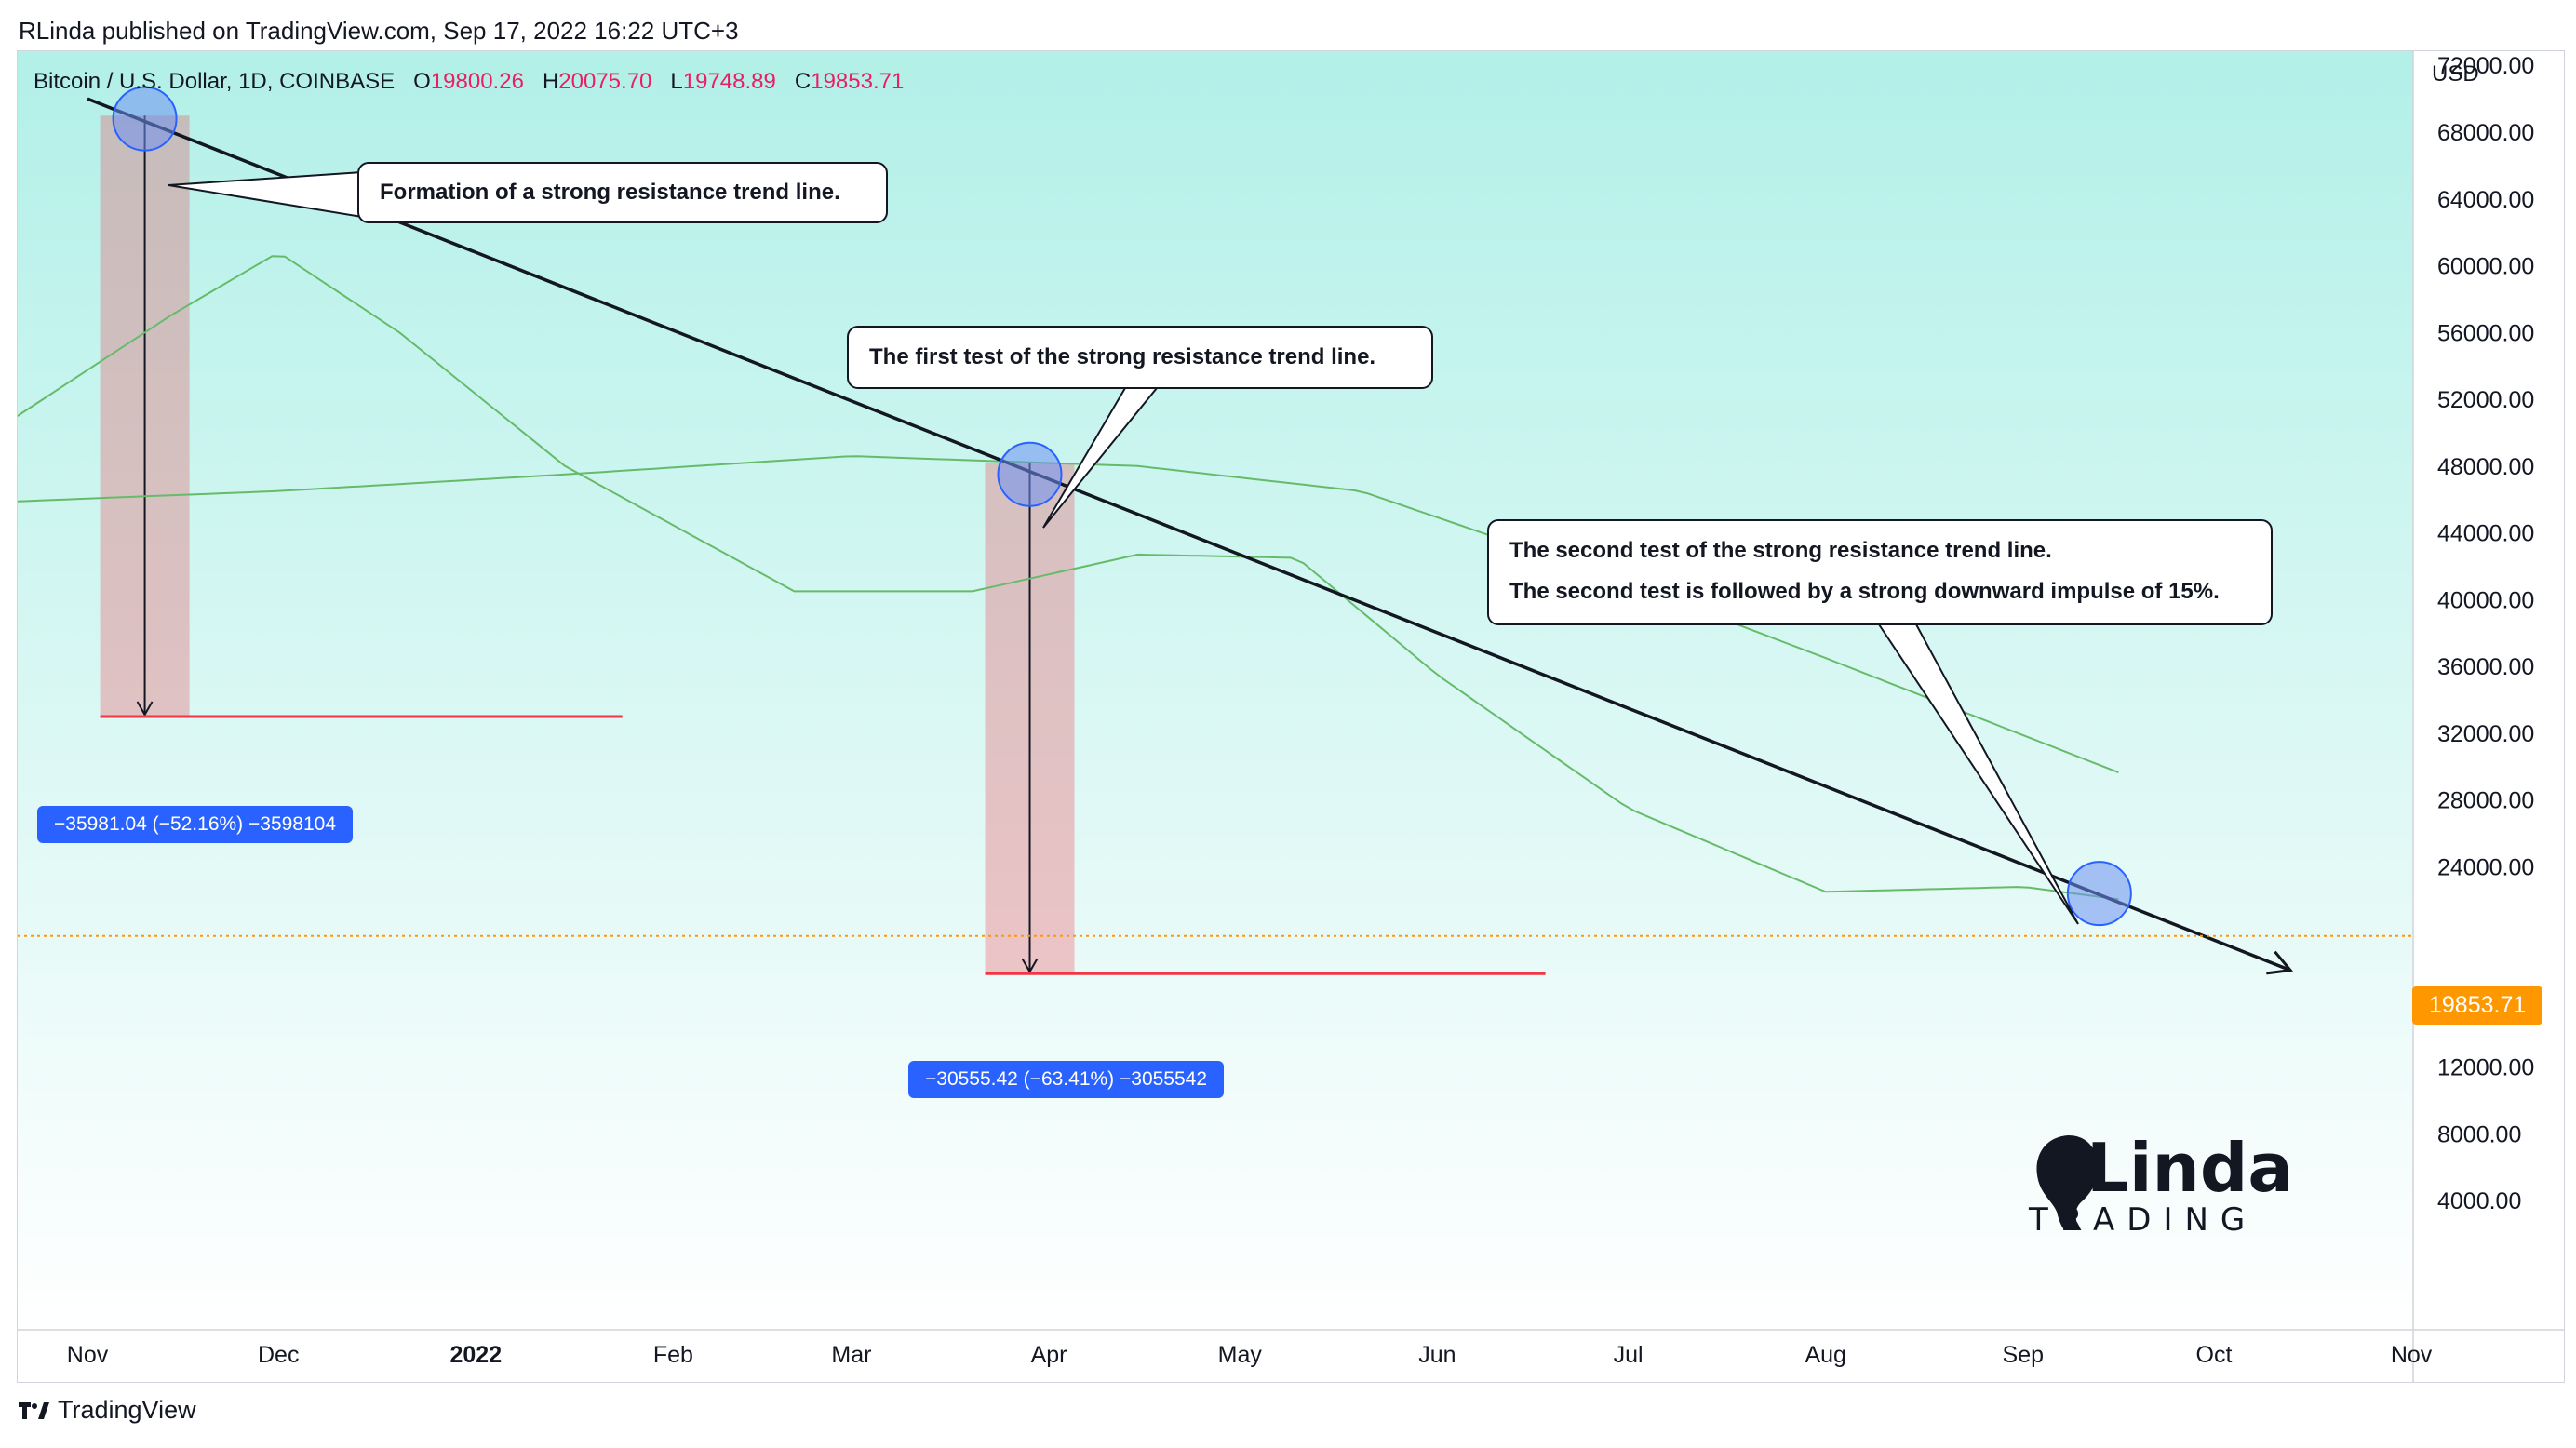 This screenshot has width=2576, height=1448. What do you see at coordinates (127, 1410) in the screenshot?
I see `footer-brand-text: TradingView` at bounding box center [127, 1410].